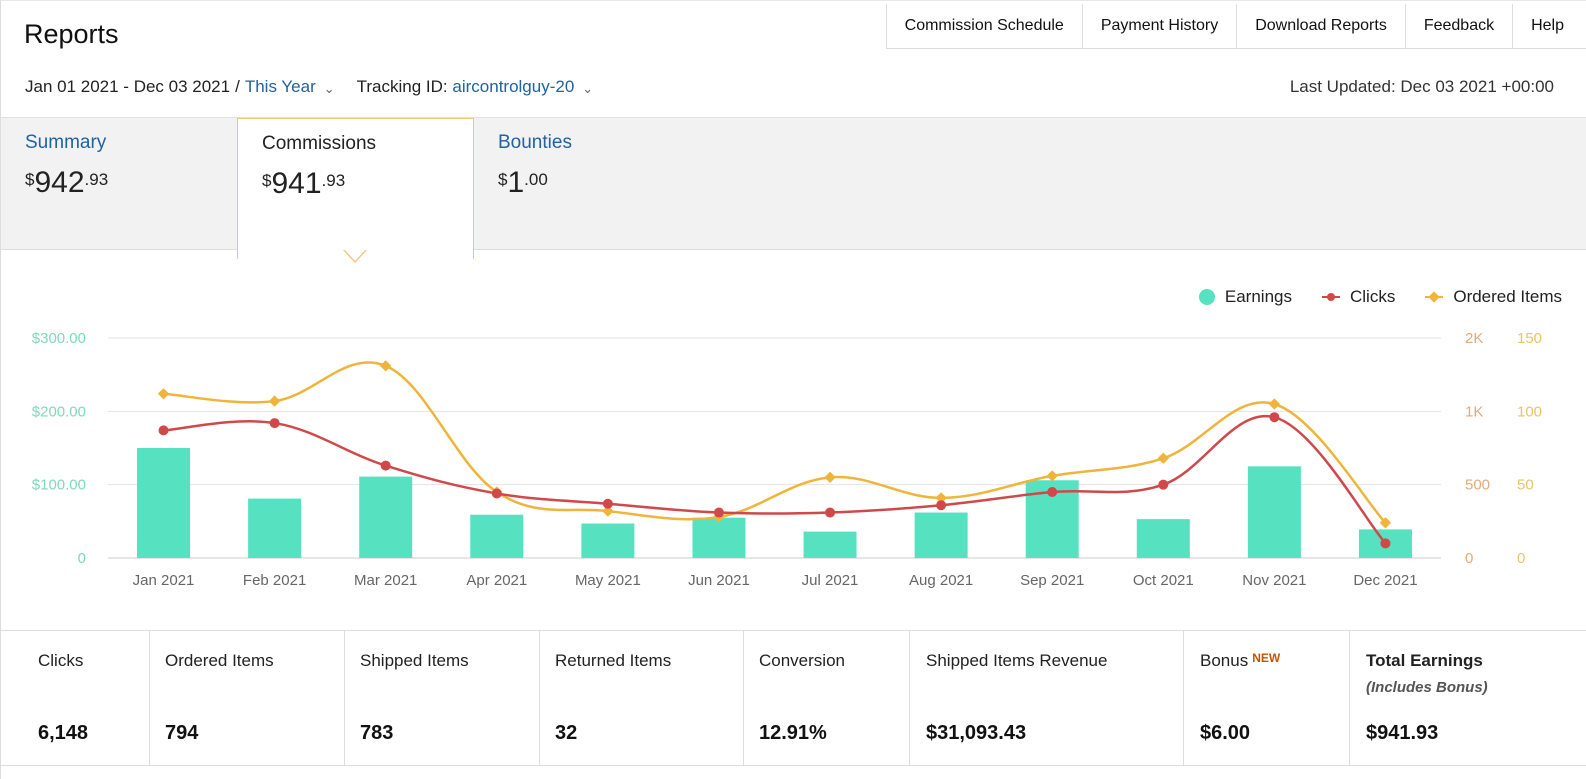  Describe the element at coordinates (642, 698) in the screenshot. I see `stat-returned-items: Returned Items 32` at that location.